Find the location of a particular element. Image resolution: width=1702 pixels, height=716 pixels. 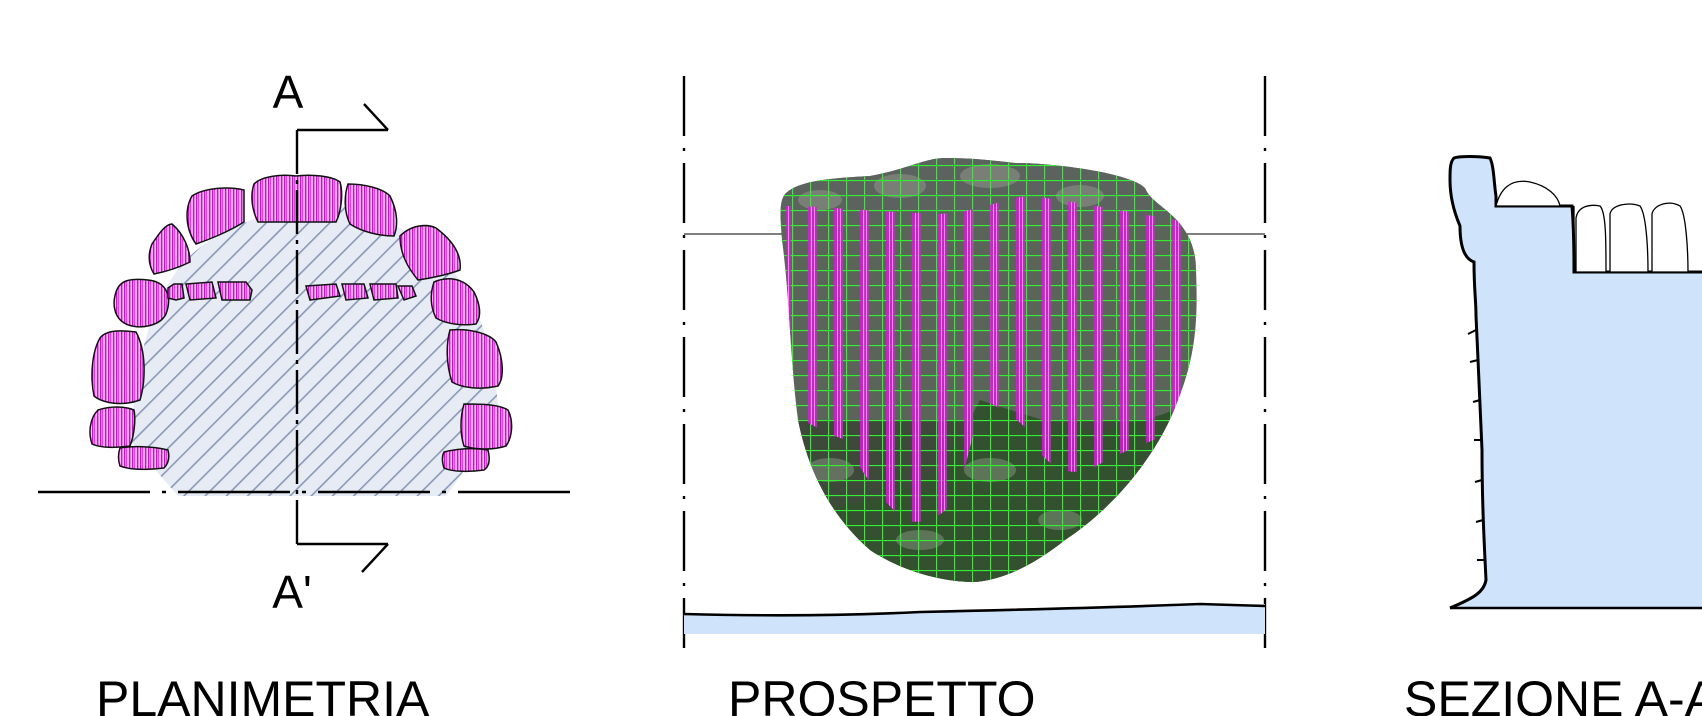

plan-core-fill is located at coordinates (314, 349).